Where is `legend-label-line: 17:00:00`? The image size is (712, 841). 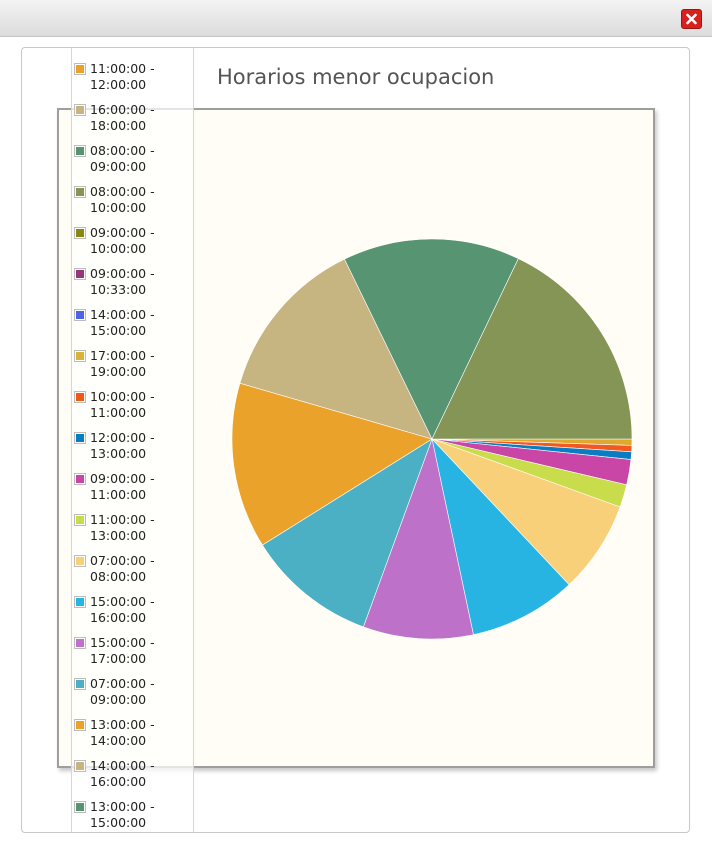
legend-label-line: 17:00:00 is located at coordinates (118, 658).